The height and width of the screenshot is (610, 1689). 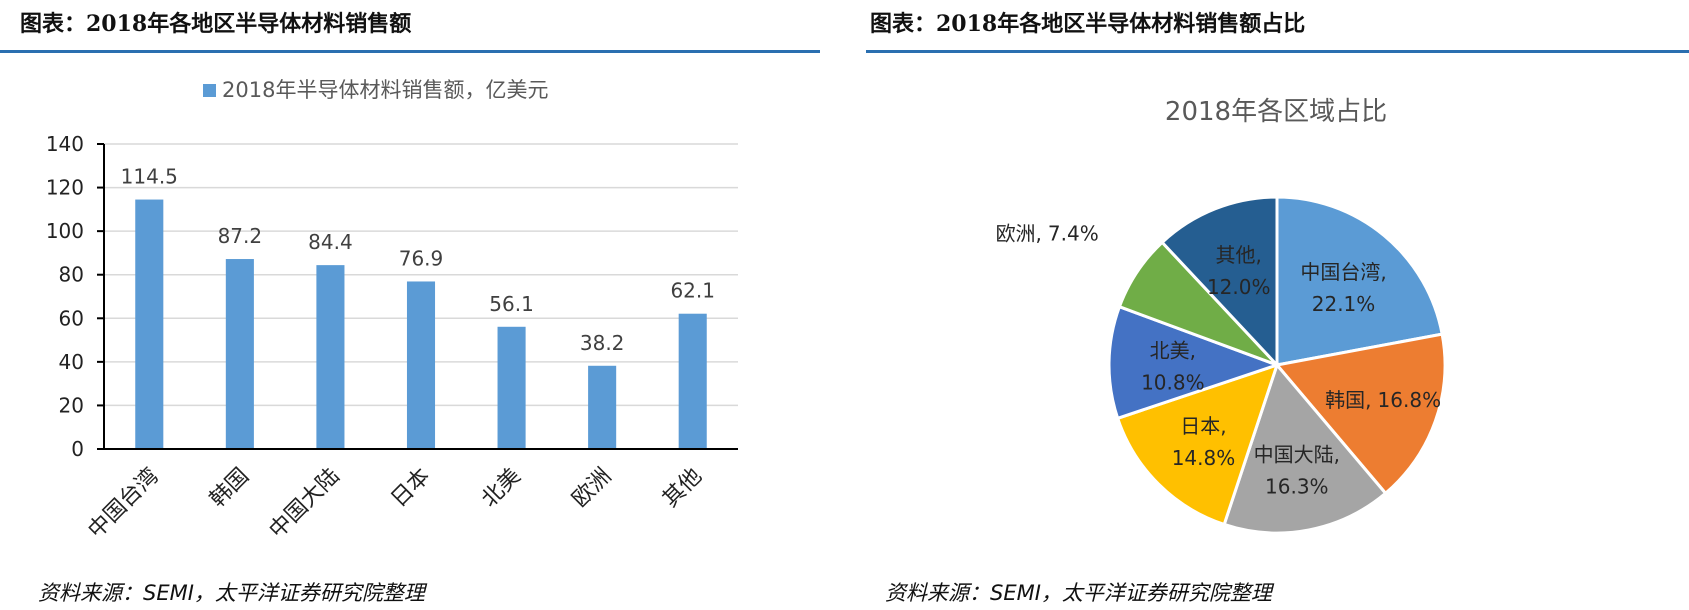 I want to click on bar-category-label: 北美, so click(x=501, y=488).